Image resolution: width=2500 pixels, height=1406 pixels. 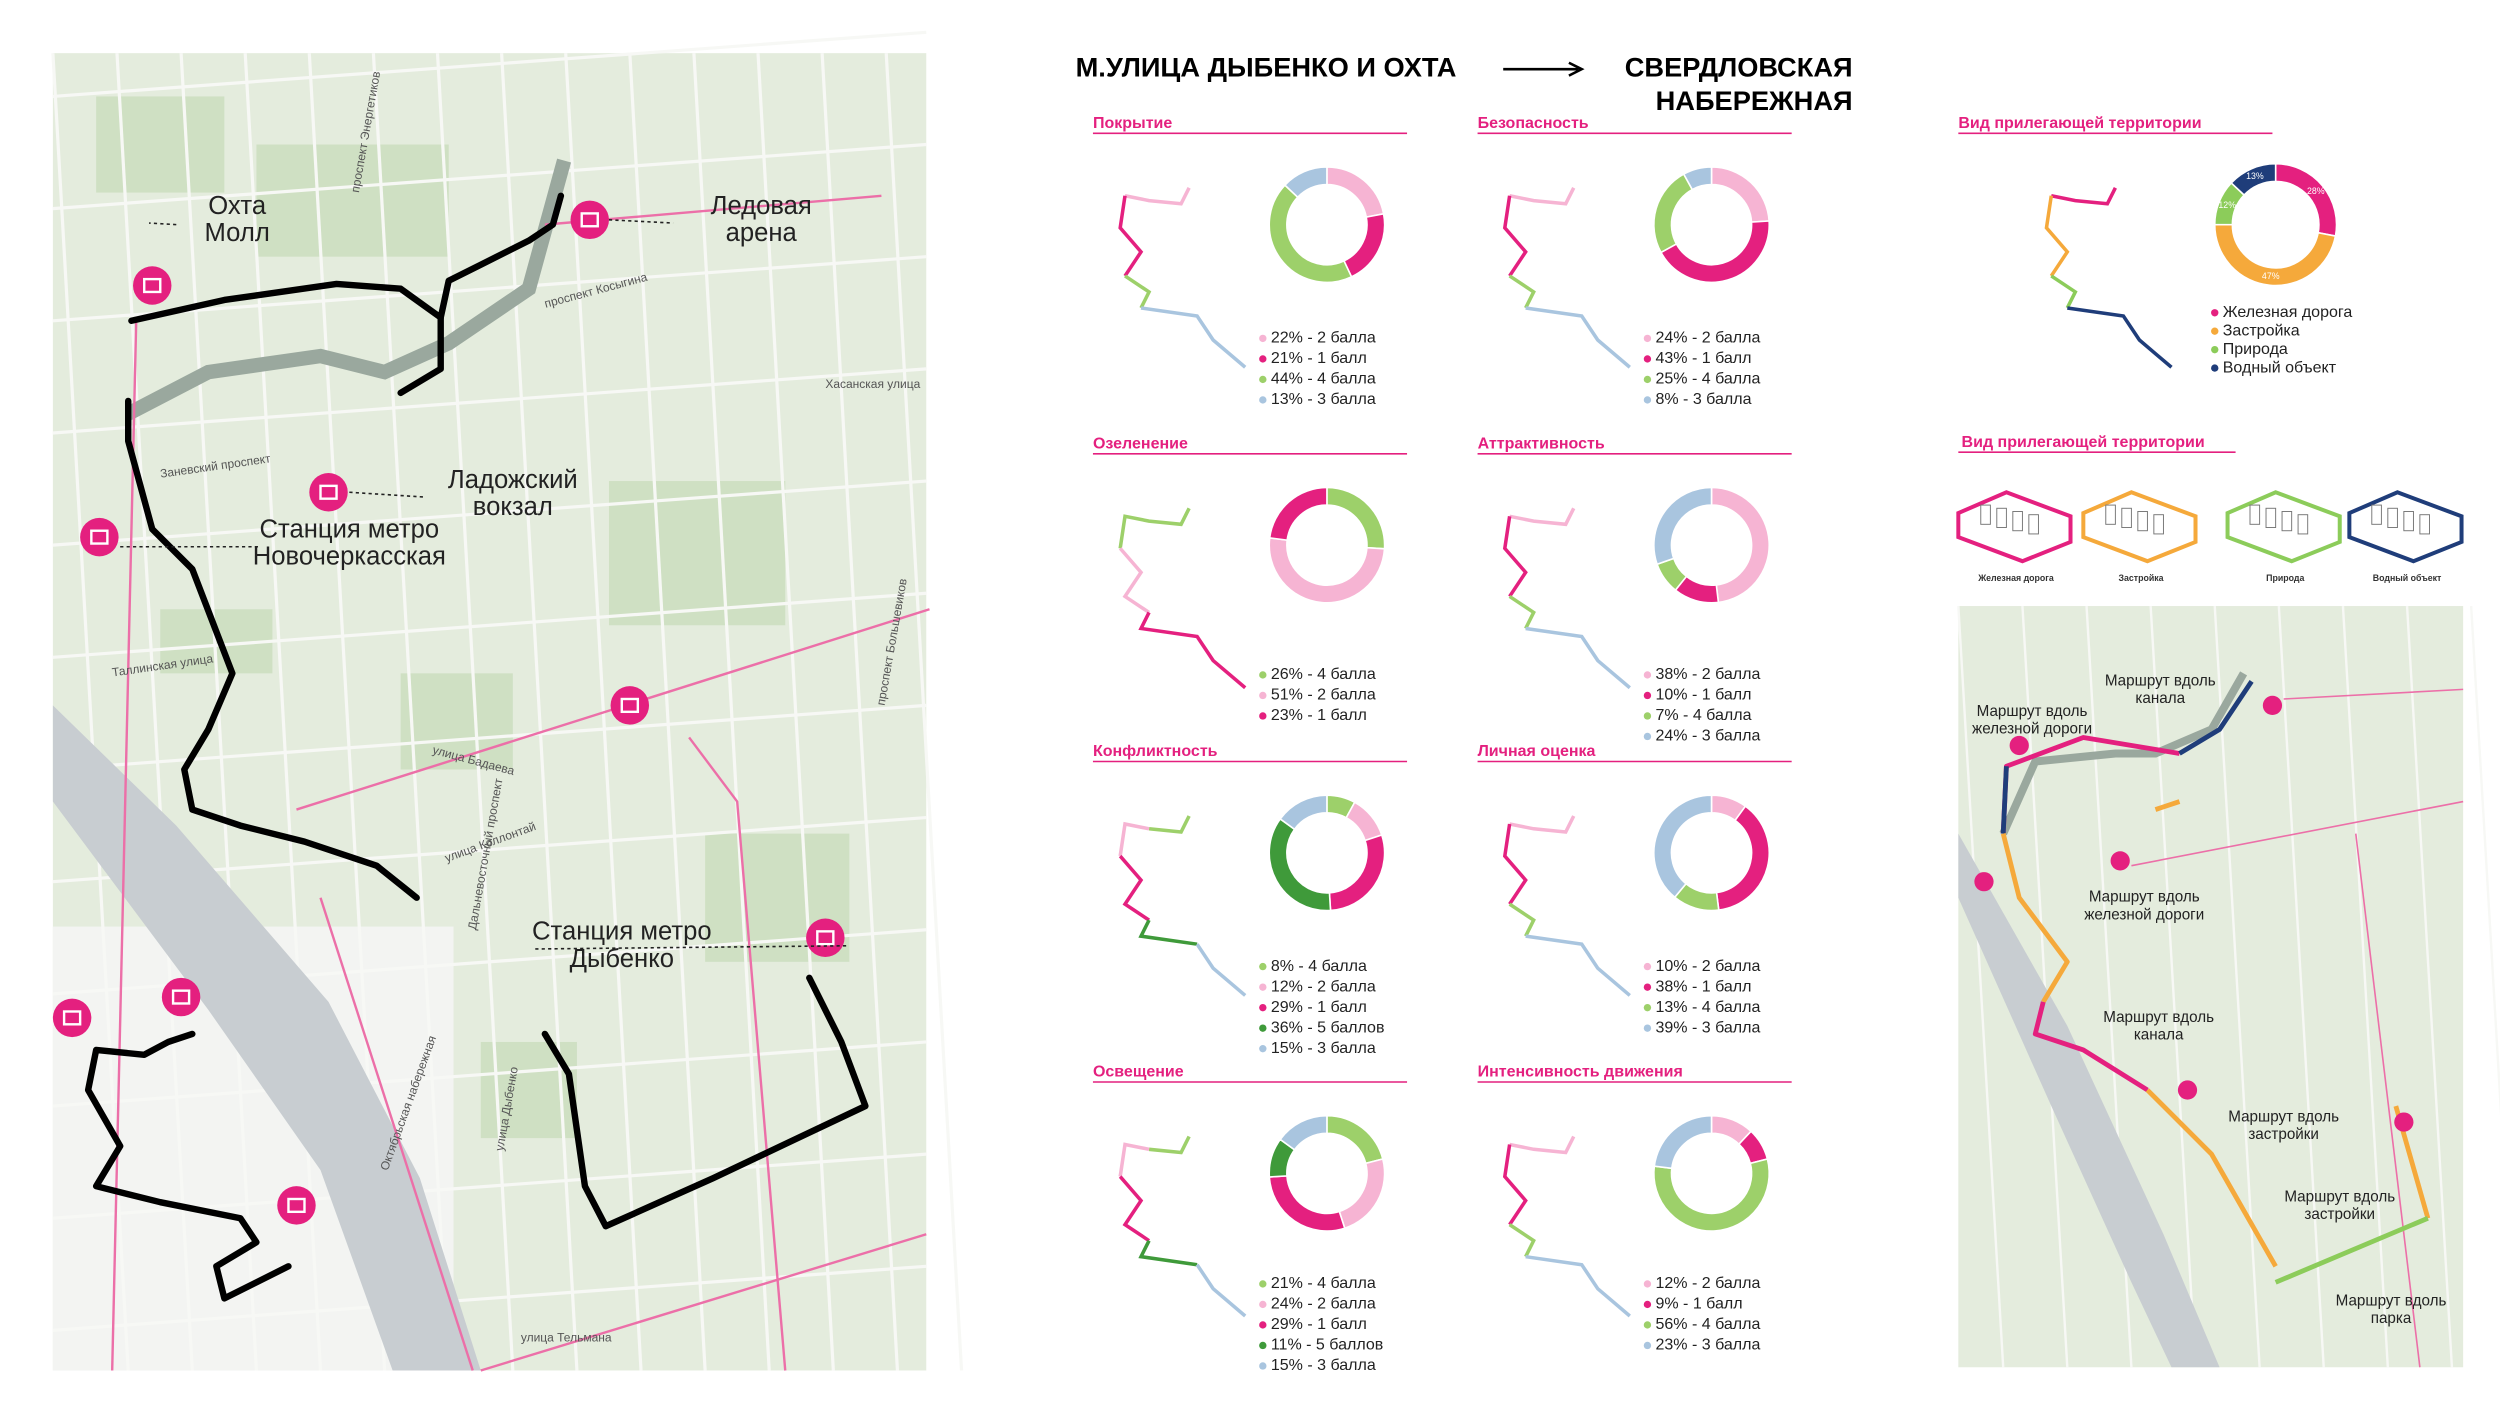 I want to click on street-label: Хасанская улица, so click(x=872, y=384).